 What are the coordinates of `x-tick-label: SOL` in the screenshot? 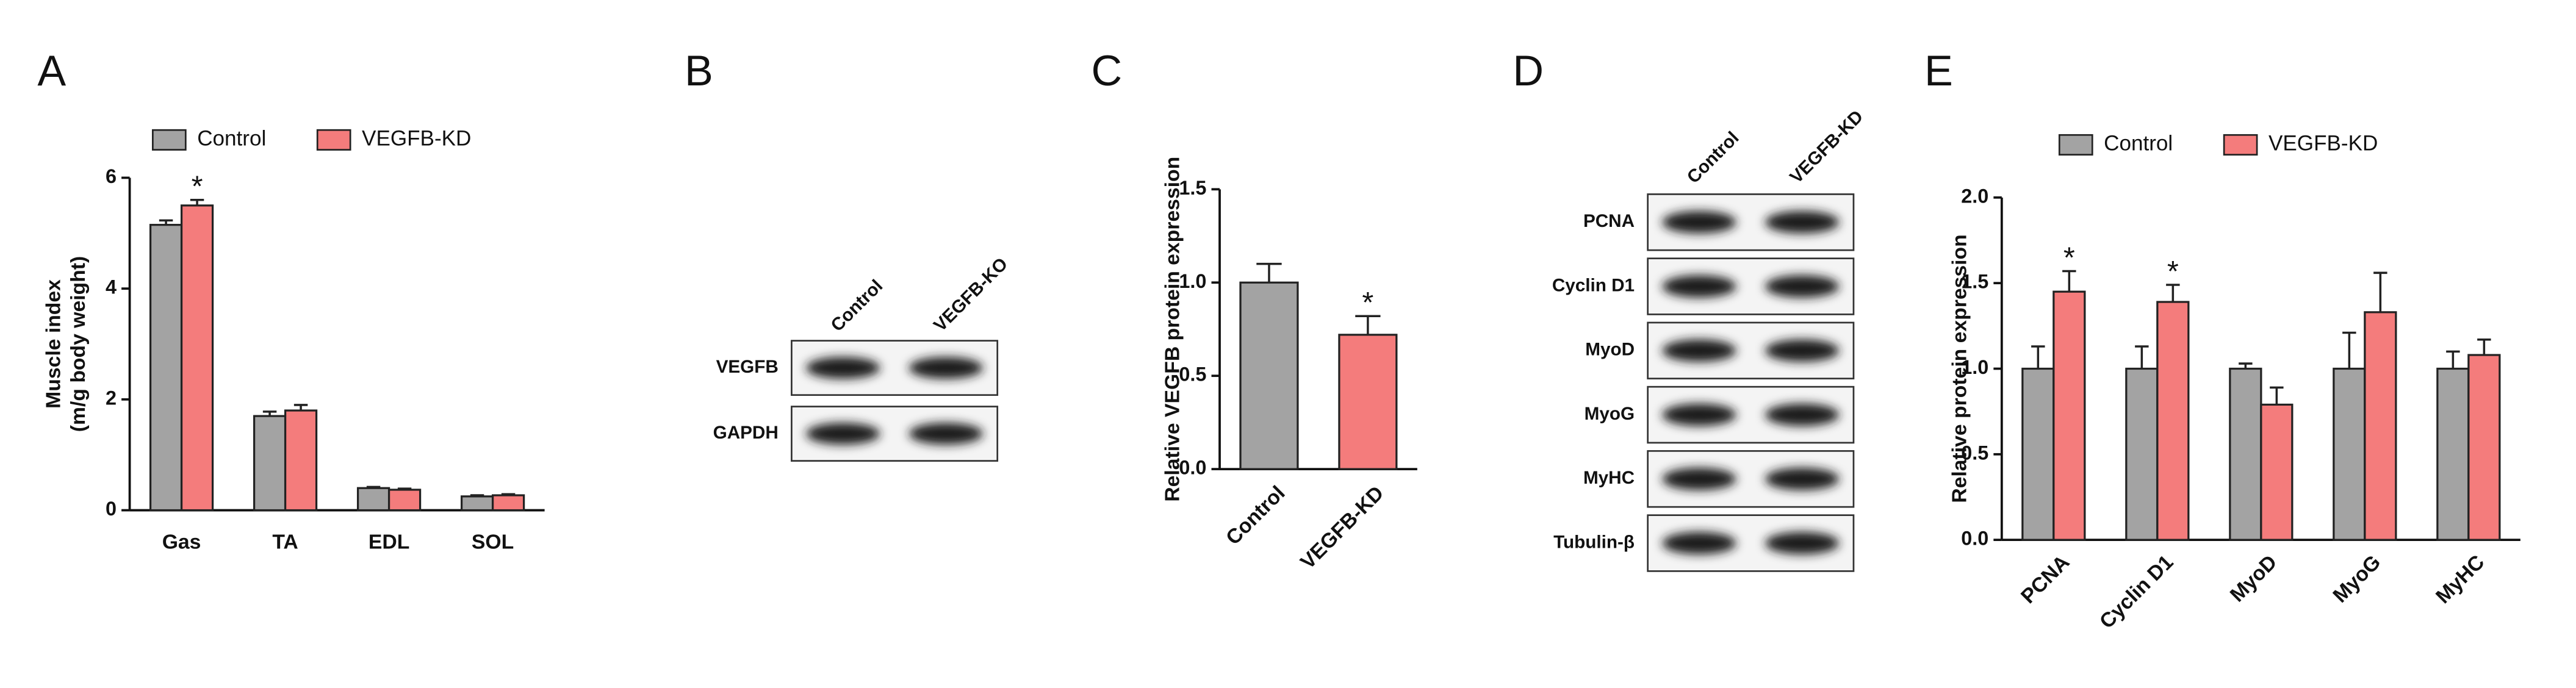 It's located at (493, 541).